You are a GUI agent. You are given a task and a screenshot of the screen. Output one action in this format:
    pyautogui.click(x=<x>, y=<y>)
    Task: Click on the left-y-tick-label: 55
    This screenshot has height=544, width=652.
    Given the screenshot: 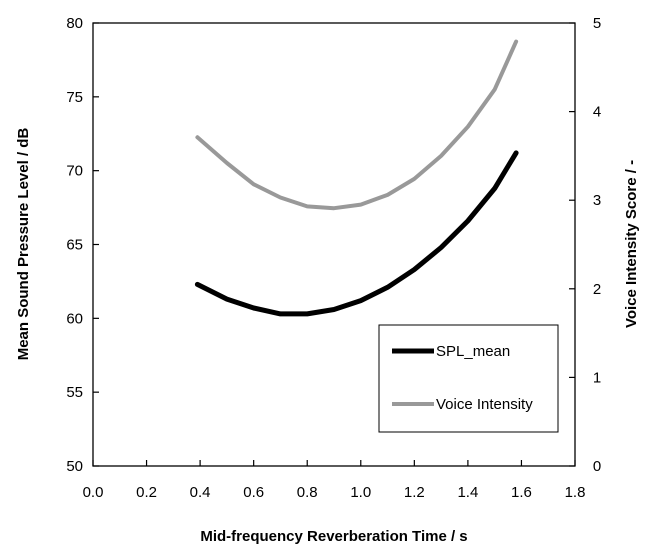 What is the action you would take?
    pyautogui.click(x=74, y=392)
    